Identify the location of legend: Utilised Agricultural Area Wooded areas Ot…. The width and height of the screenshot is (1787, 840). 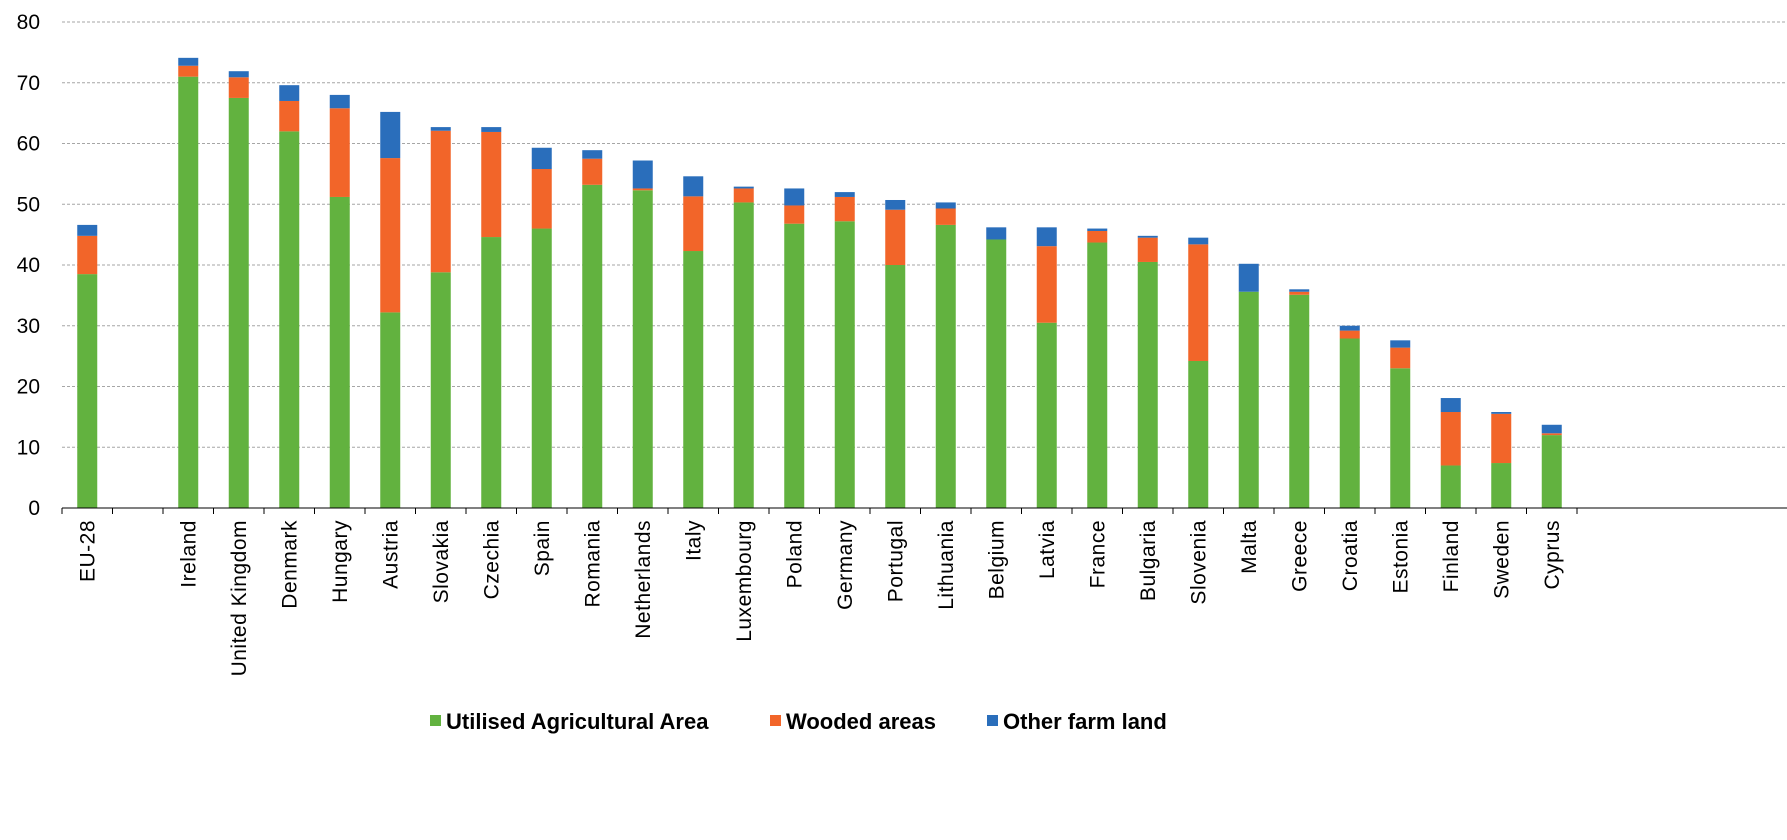
(798, 721).